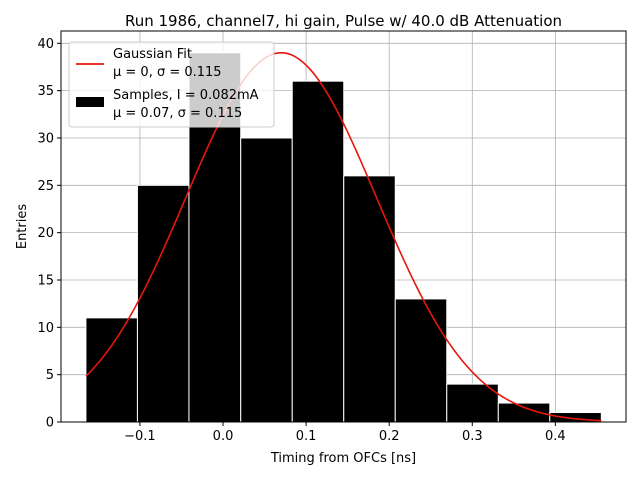 The width and height of the screenshot is (640, 480). What do you see at coordinates (177, 113) in the screenshot?
I see `legend-samples-stats: μ = 0.07, σ = 0.115` at bounding box center [177, 113].